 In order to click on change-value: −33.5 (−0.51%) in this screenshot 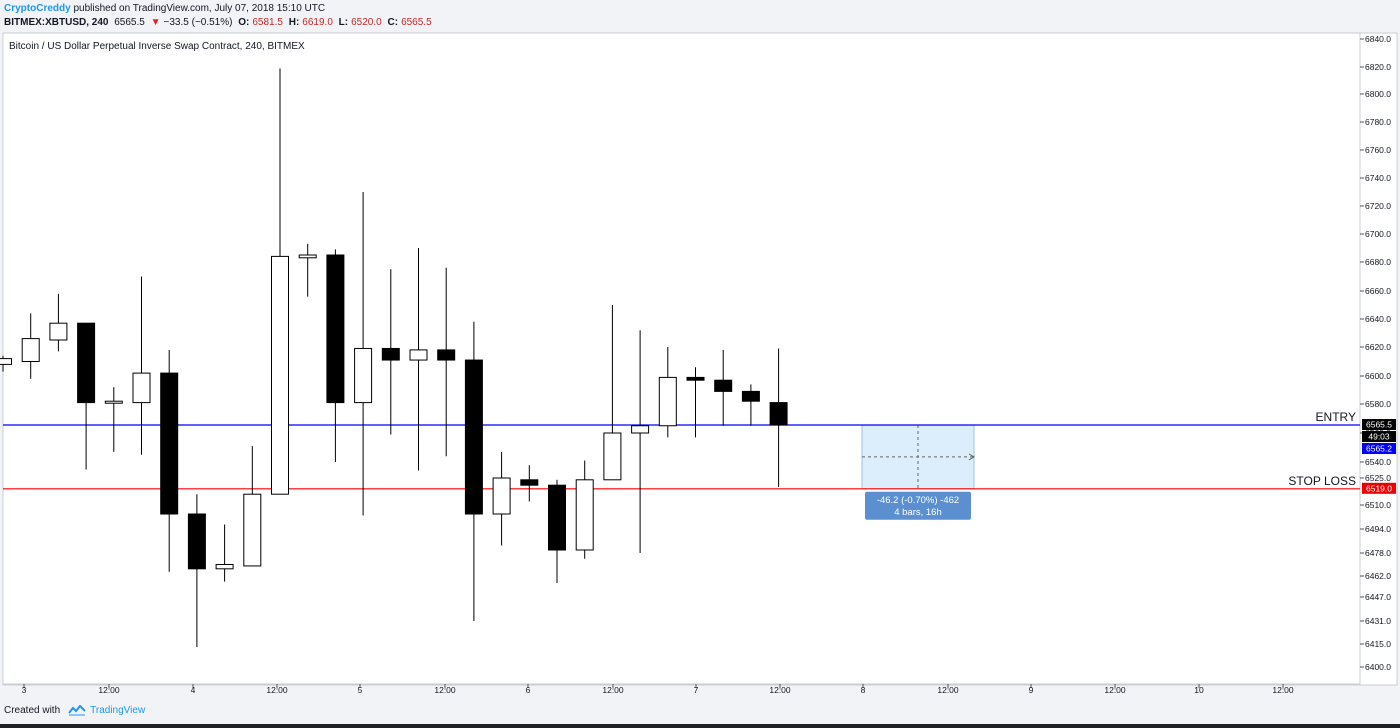, I will do `click(198, 22)`.